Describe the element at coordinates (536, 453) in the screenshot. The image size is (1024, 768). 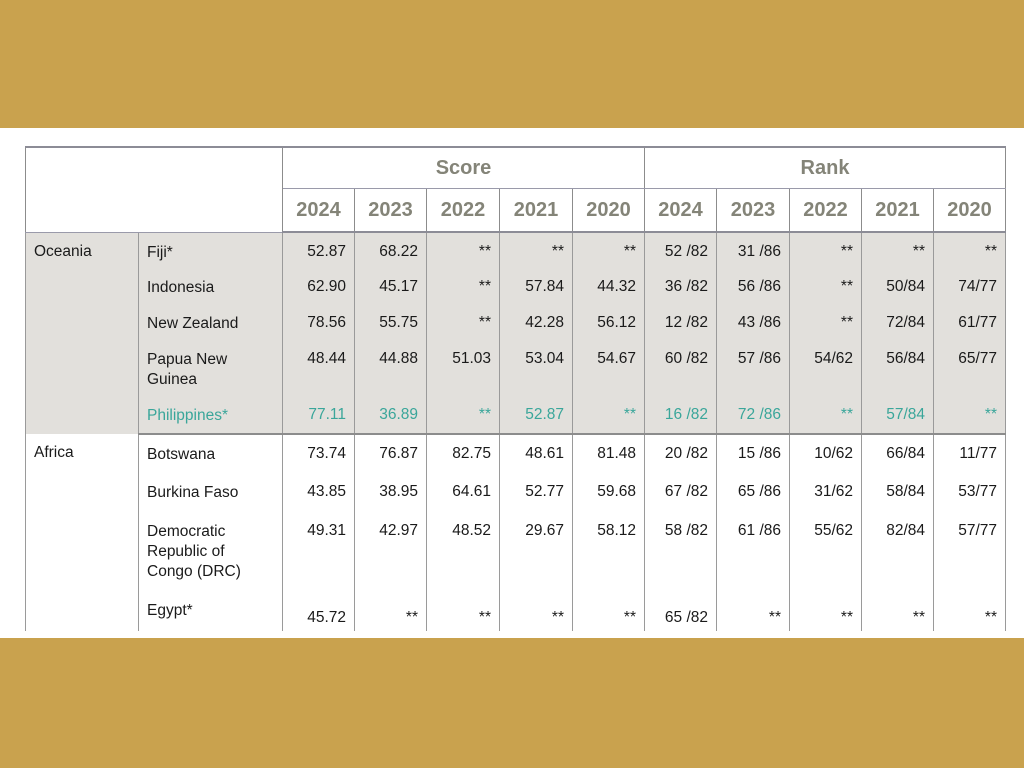
I see `score-cell: 48.61` at that location.